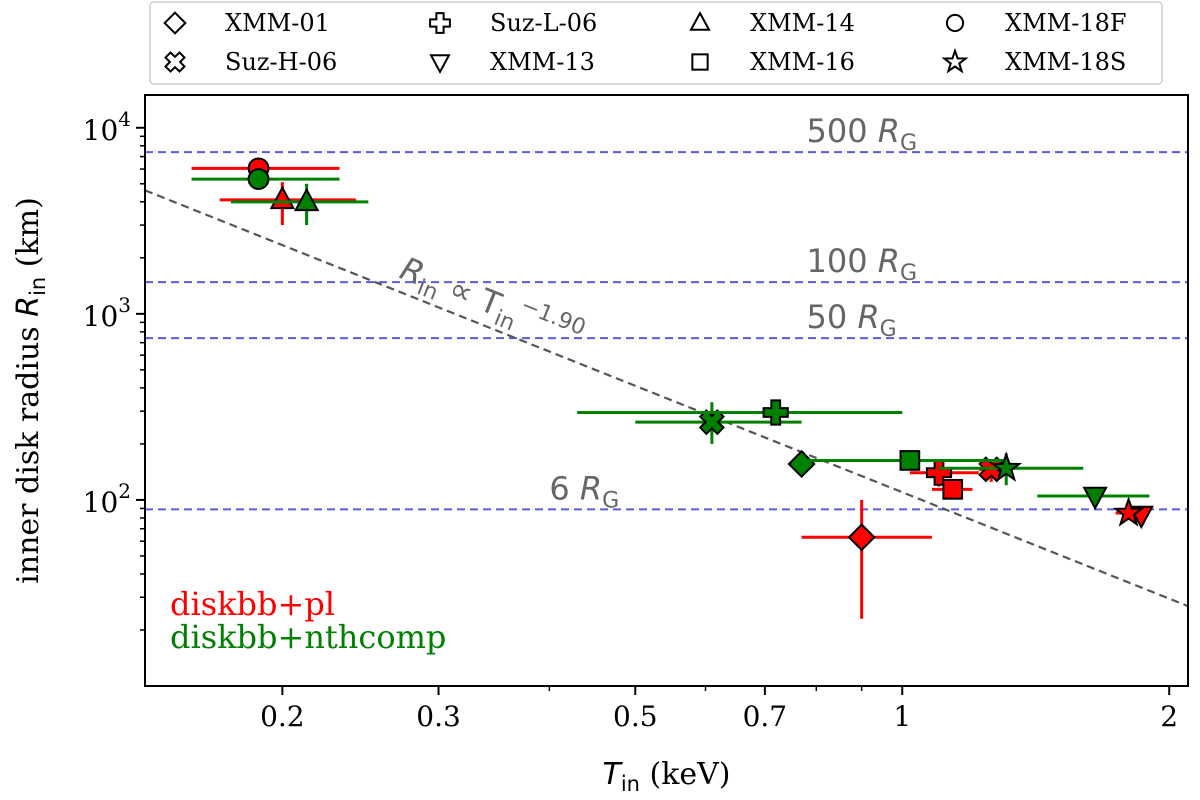  What do you see at coordinates (862, 134) in the screenshot?
I see `reference-label-0: 500 RG` at bounding box center [862, 134].